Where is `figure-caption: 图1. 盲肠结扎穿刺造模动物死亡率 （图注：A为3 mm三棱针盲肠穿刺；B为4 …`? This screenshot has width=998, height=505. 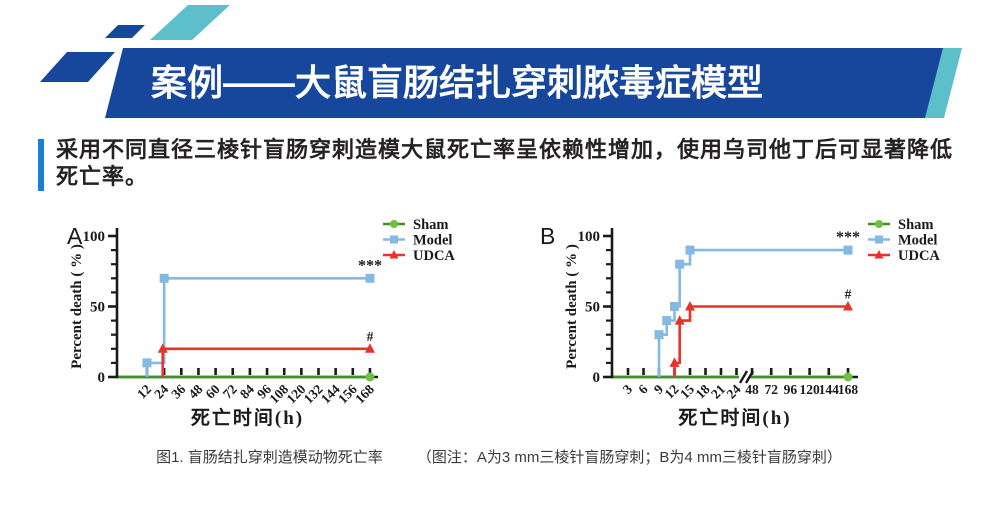
figure-caption: 图1. 盲肠结扎穿刺造模动物死亡率 （图注：A为3 mm三棱针盲肠穿刺；B为4 … is located at coordinates (499, 456).